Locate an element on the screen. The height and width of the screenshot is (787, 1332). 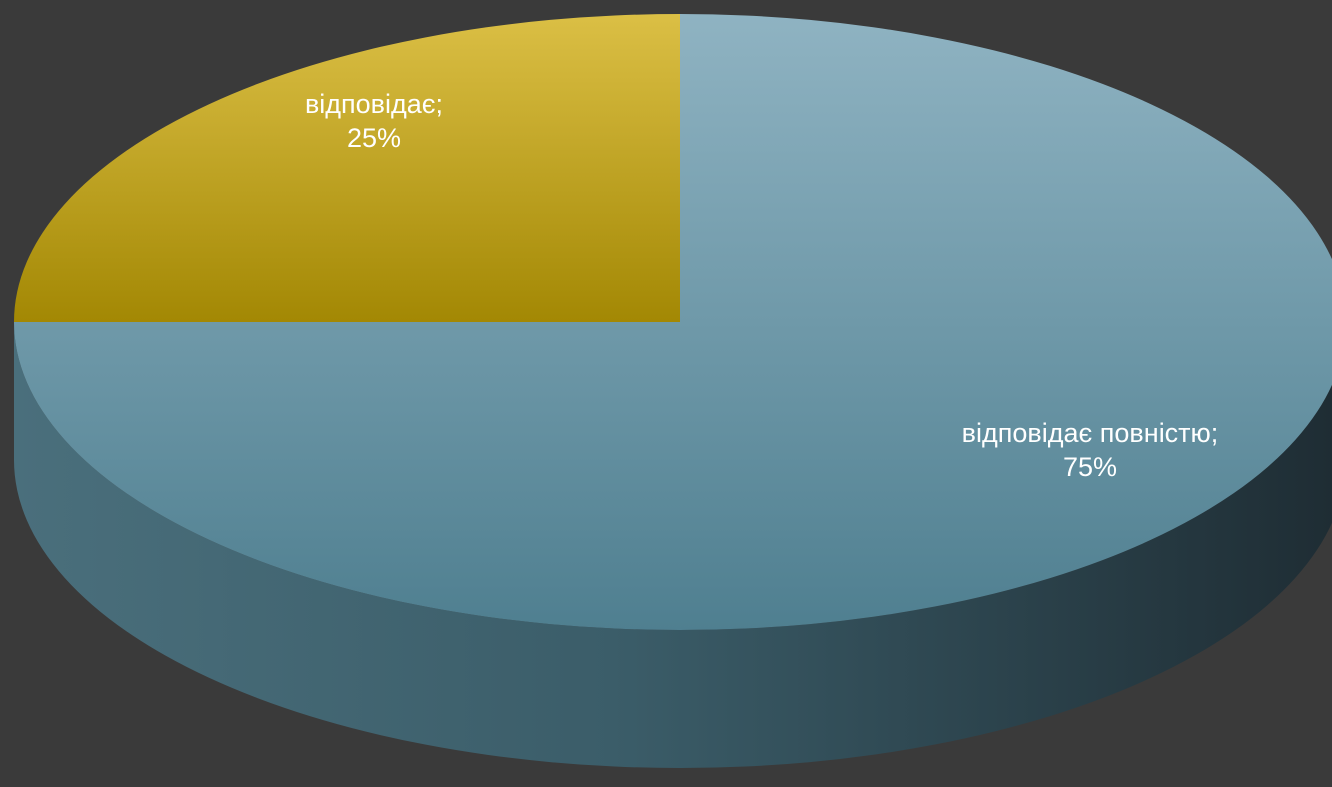
slice-data-label: відповідає повністю; 75% is located at coordinates (1090, 450).